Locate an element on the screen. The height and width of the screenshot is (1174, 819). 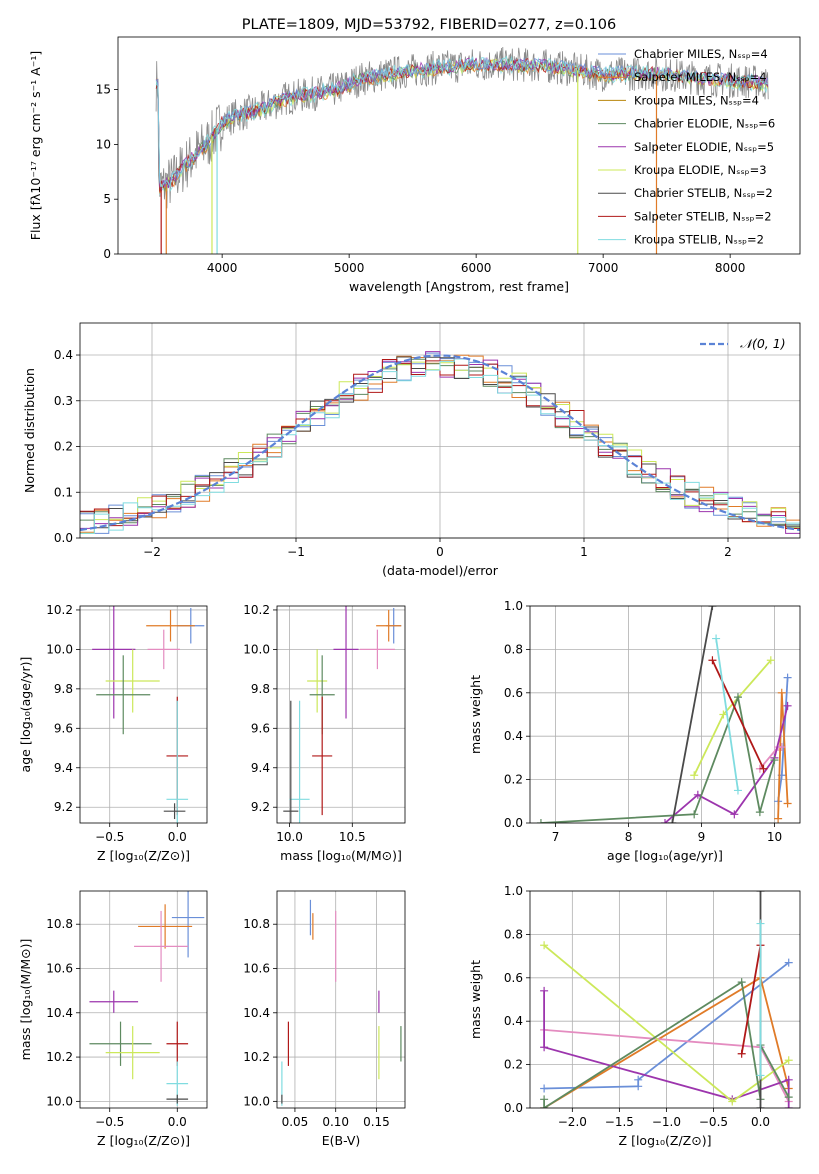
mass_vs_EBV-xtick-label: 0.10 is located at coordinates (335, 1122).